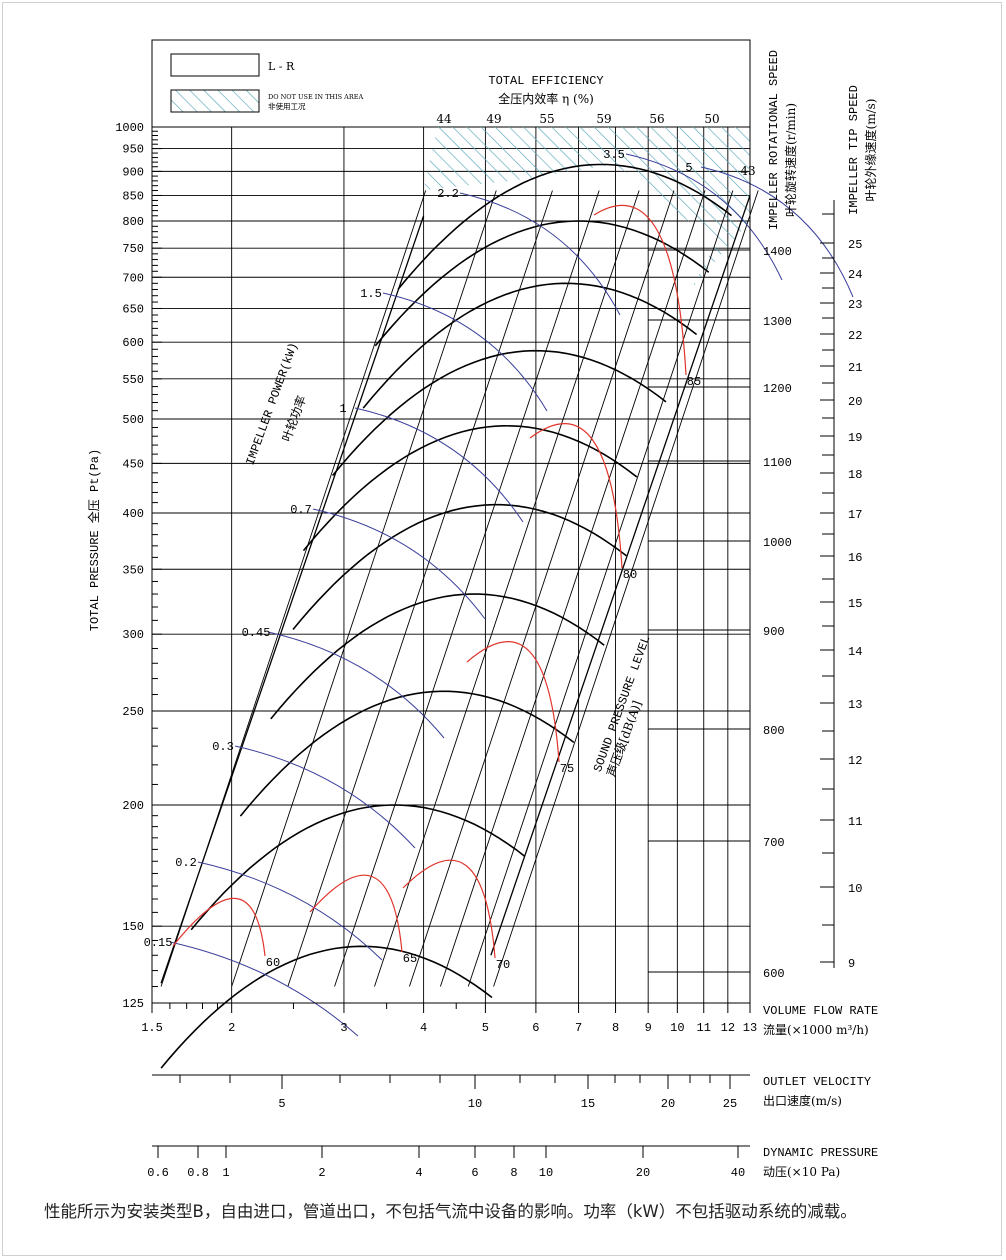 This screenshot has height=1260, width=1006. Describe the element at coordinates (294, 418) in the screenshot. I see `power-title-cn: 叶轮功率` at that location.